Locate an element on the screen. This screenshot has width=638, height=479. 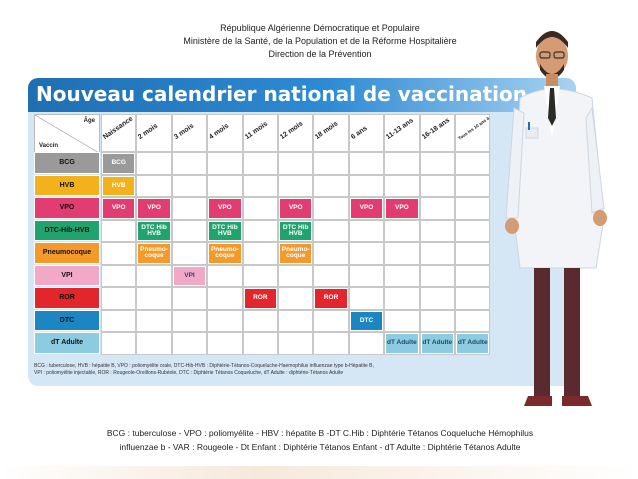
vaccine-row-label: Pneumocoque is located at coordinates (67, 253).